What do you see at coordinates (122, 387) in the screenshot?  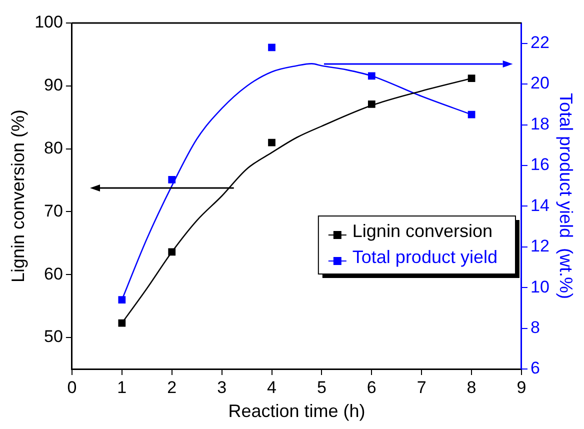 I see `x-tick-label: 1` at bounding box center [122, 387].